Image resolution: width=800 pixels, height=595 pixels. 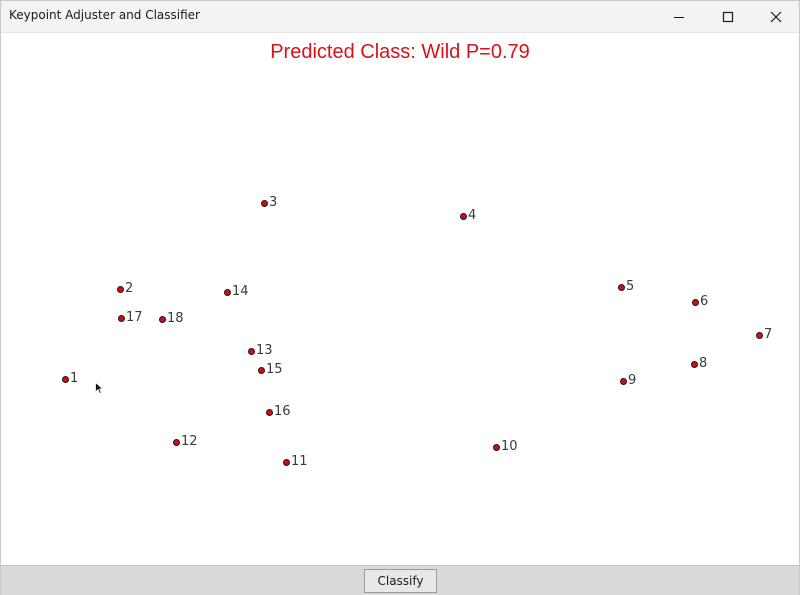 I want to click on maximize-button, so click(x=728, y=16).